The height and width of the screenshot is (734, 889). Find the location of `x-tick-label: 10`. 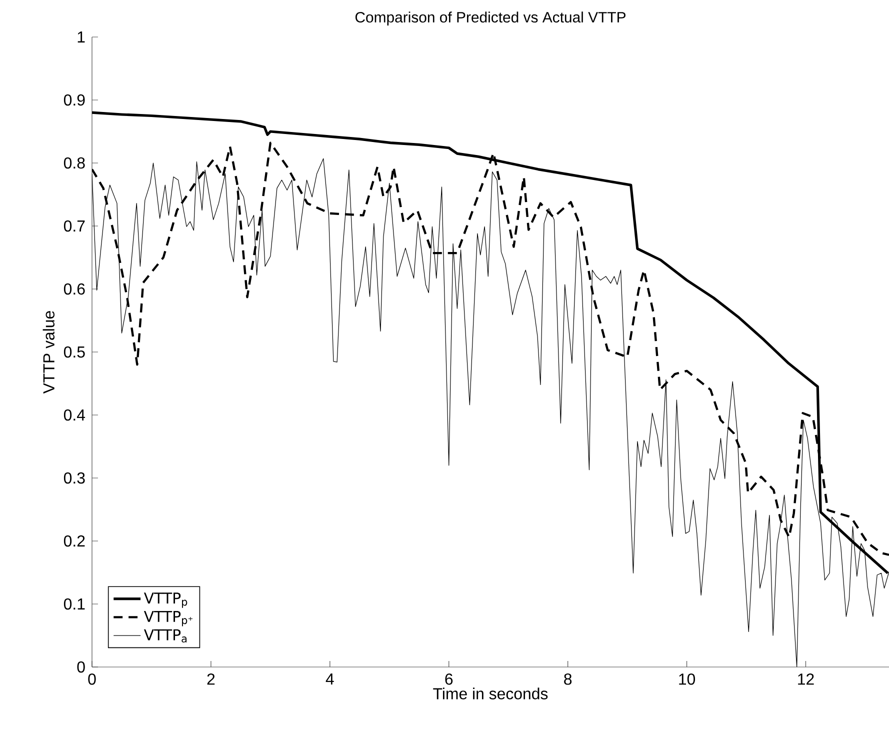

x-tick-label: 10 is located at coordinates (687, 679).